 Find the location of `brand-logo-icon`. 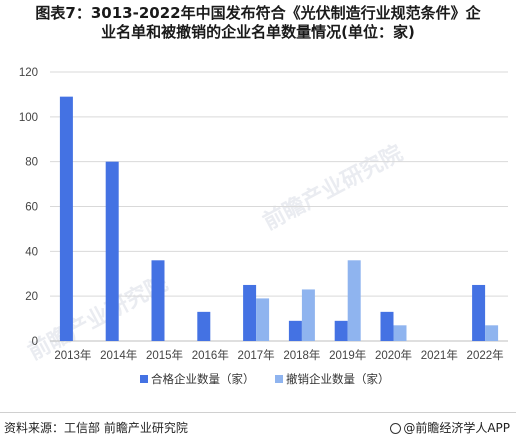

brand-logo-icon is located at coordinates (396, 428).